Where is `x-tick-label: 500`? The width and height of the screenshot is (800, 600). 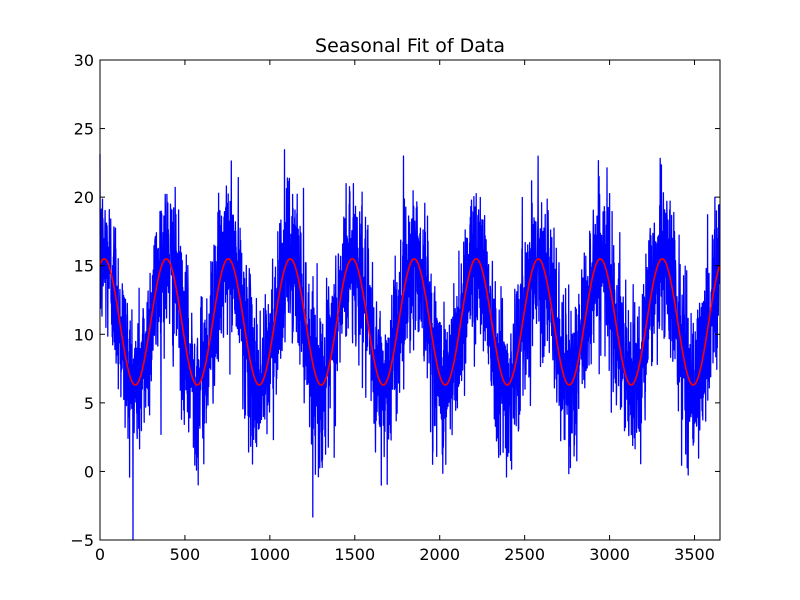 x-tick-label: 500 is located at coordinates (185, 554).